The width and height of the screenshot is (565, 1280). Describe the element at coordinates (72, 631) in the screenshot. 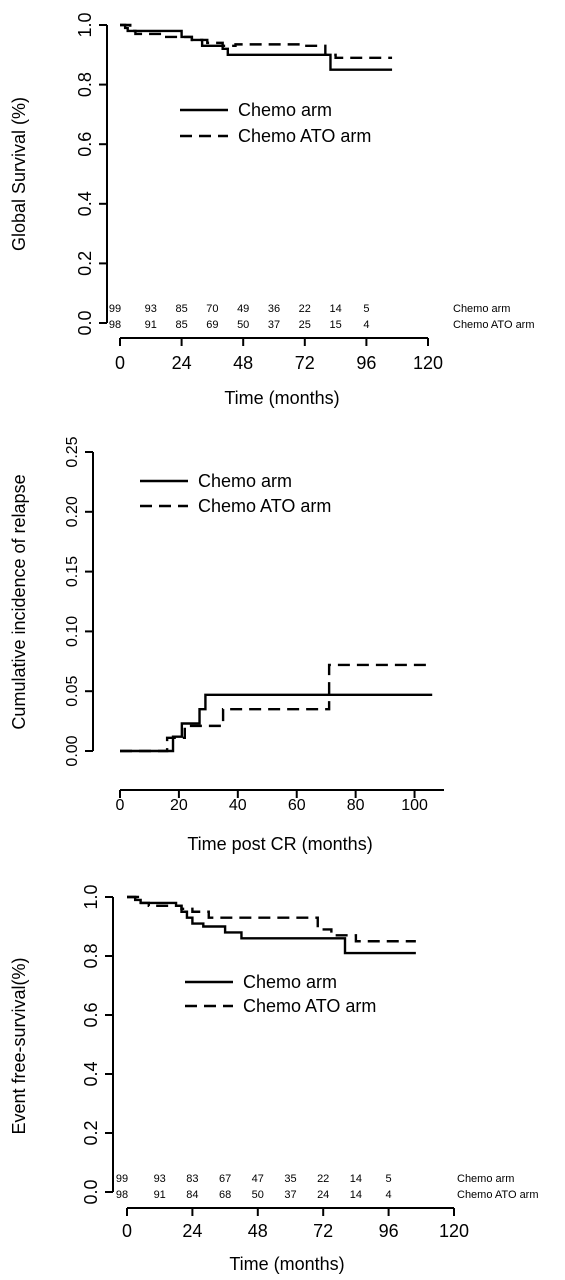

I see `y-tick-label: 0.10` at that location.